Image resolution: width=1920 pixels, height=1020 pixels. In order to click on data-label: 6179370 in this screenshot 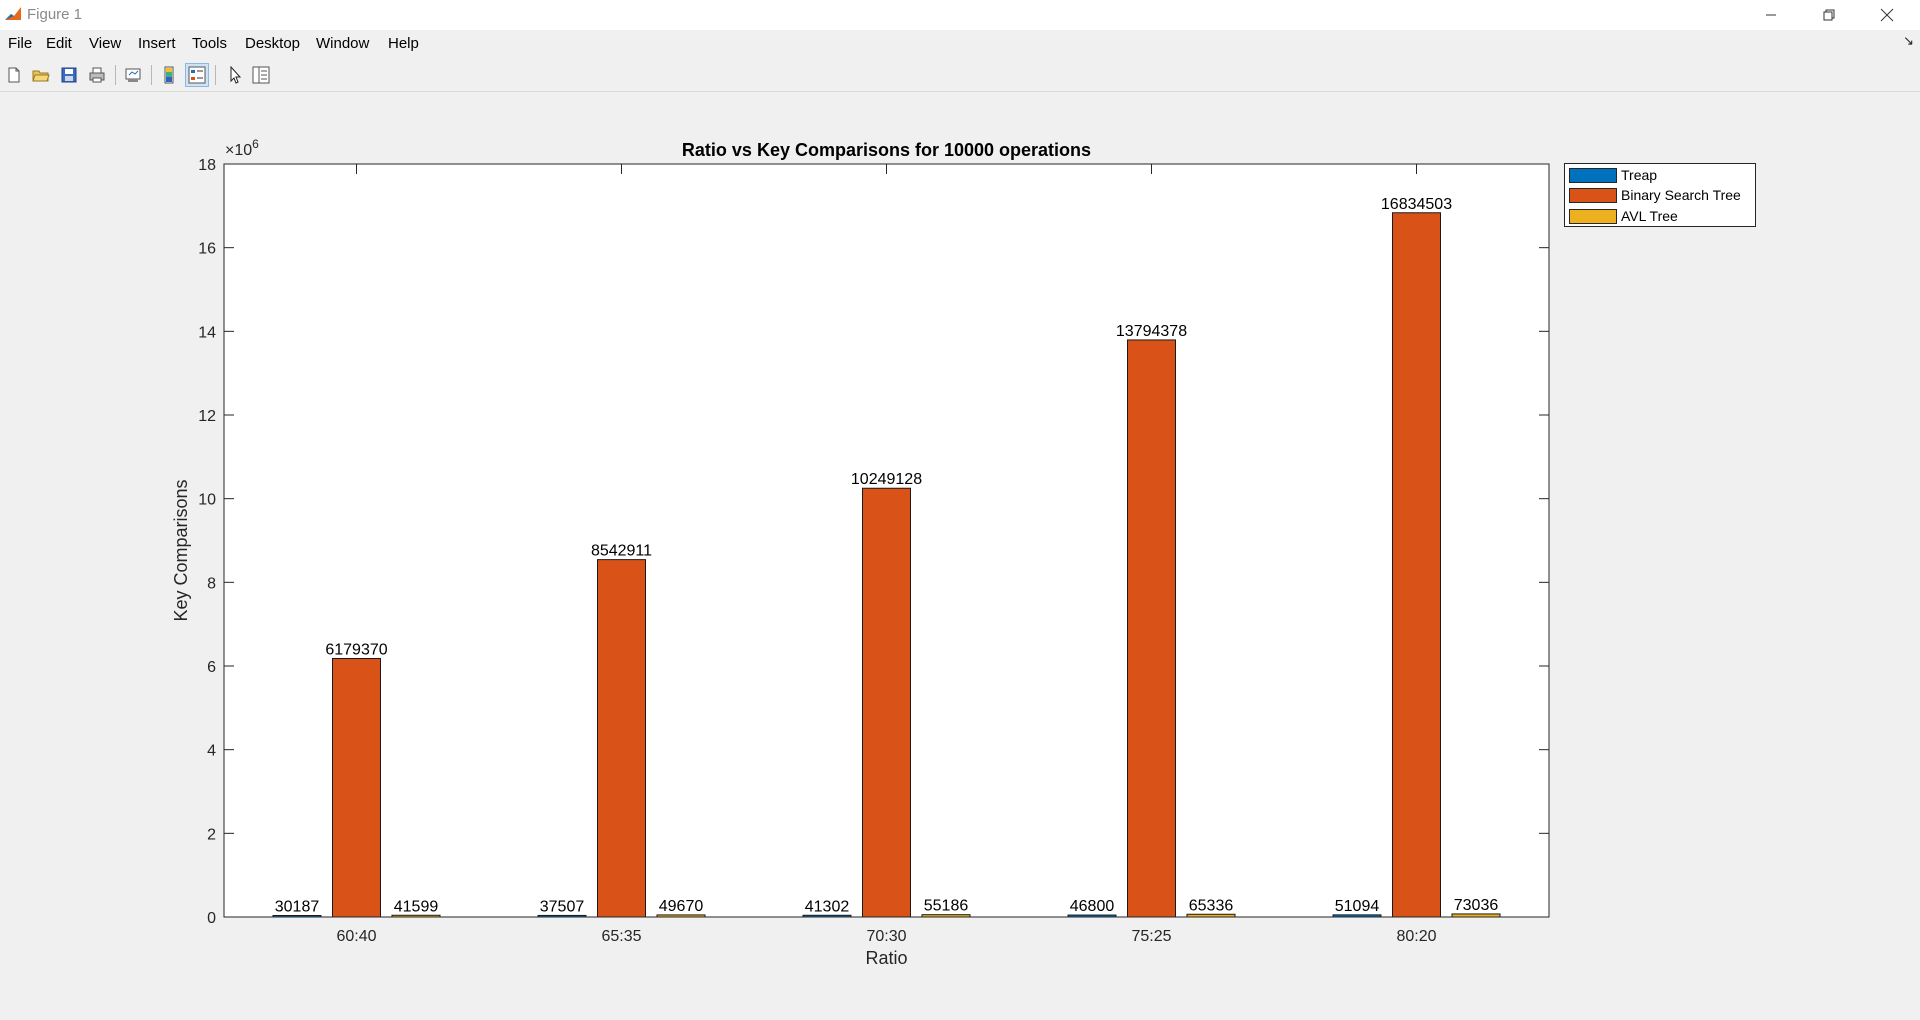, I will do `click(356, 649)`.